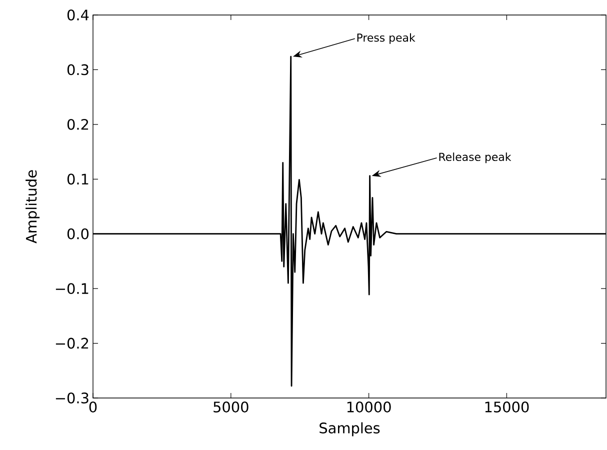 Image resolution: width=607 pixels, height=450 pixels. Describe the element at coordinates (33, 207) in the screenshot. I see `y-axis-title: Amplitude` at that location.